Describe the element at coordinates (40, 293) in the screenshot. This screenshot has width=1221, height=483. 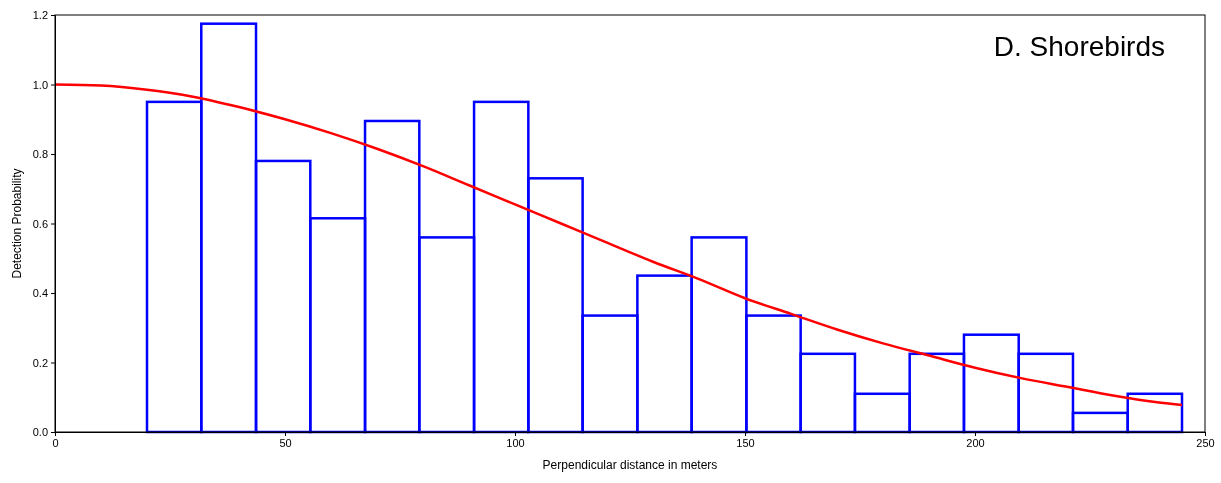
I see `y-tick-label: 0.4` at that location.